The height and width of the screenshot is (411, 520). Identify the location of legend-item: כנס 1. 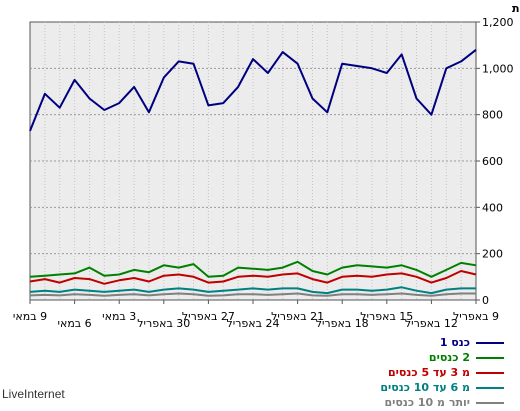
(440, 343).